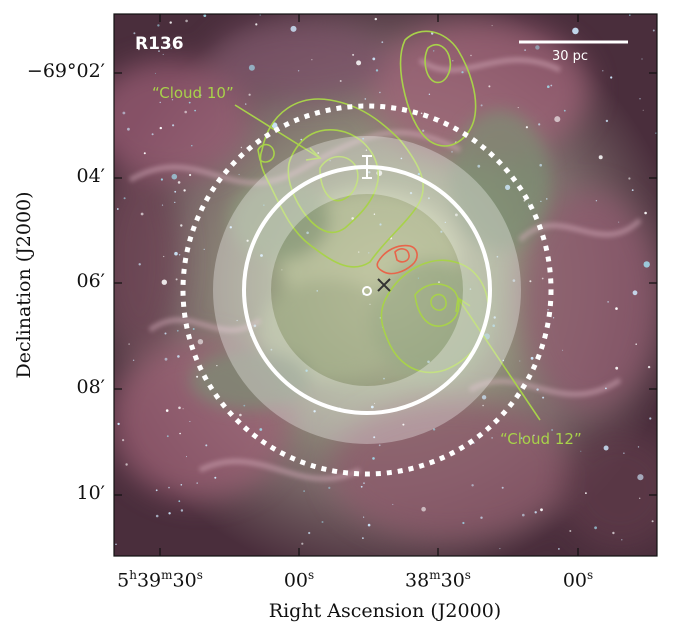 The height and width of the screenshot is (631, 673). Describe the element at coordinates (341, 183) in the screenshot. I see `cloud-10-contour-outer` at that location.